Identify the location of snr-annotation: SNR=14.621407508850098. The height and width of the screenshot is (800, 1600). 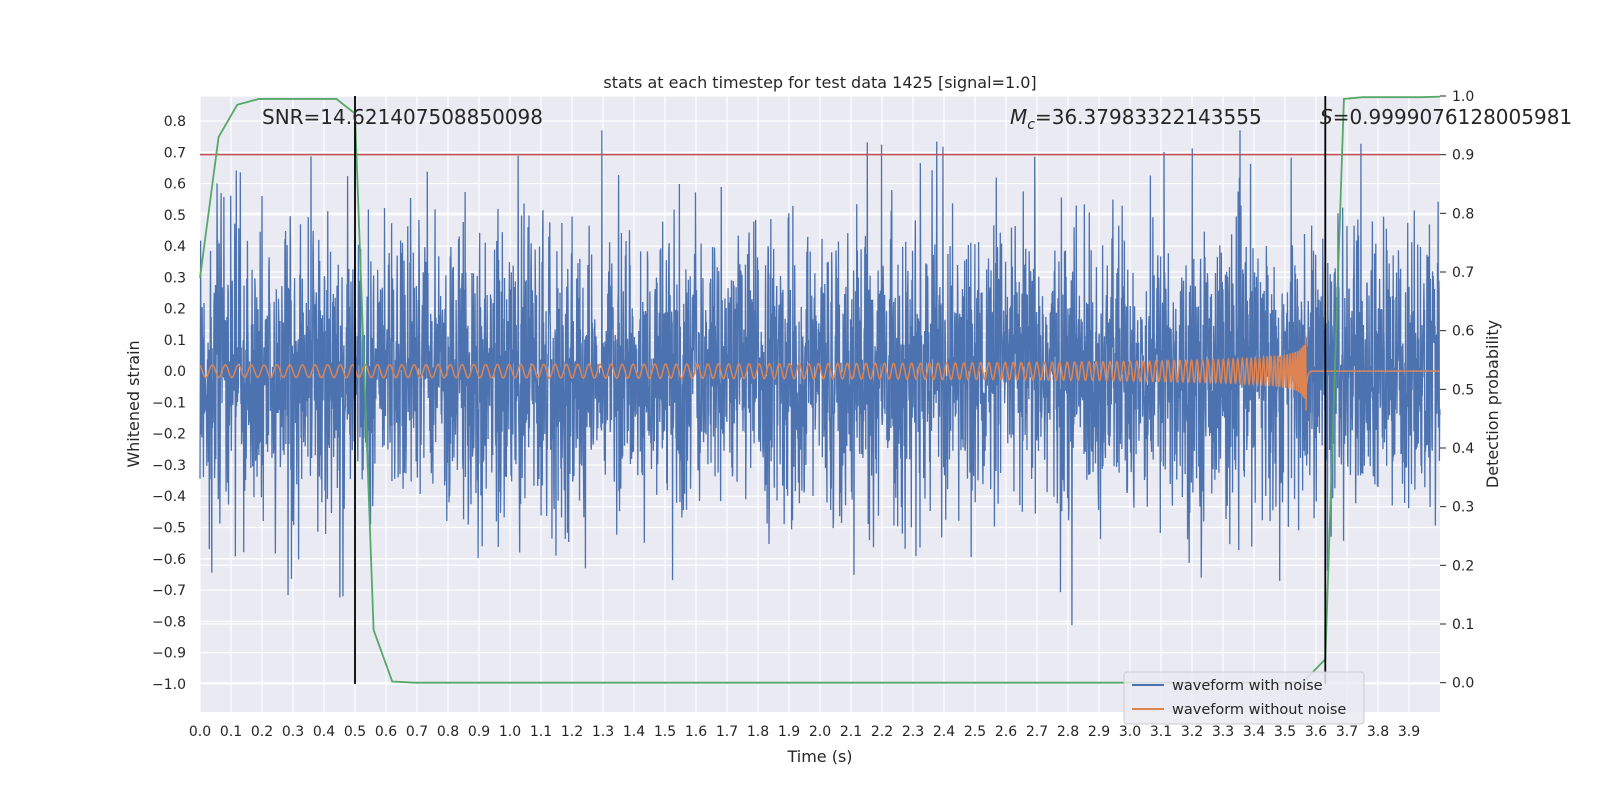
(402, 117).